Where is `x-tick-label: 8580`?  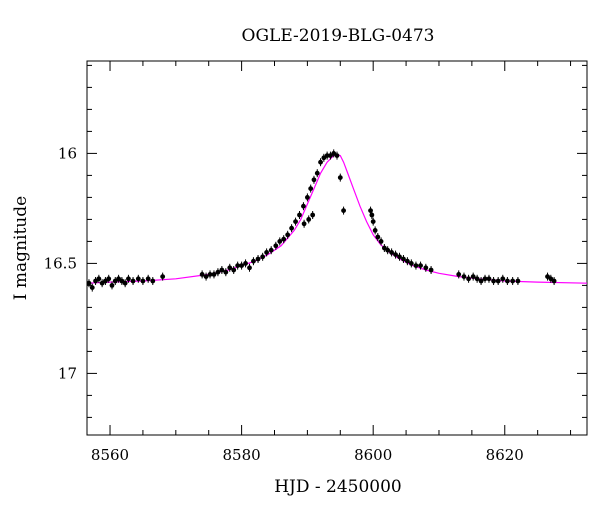 x-tick-label: 8580 is located at coordinates (242, 455).